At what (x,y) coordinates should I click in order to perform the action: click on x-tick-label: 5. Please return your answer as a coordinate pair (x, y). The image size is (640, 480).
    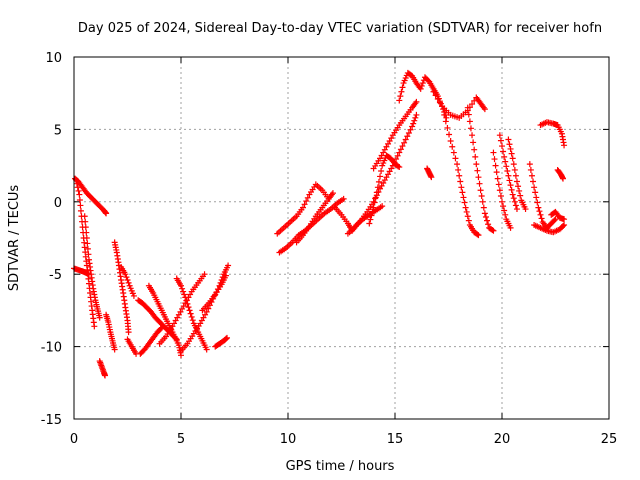
    Looking at the image, I should click on (181, 439).